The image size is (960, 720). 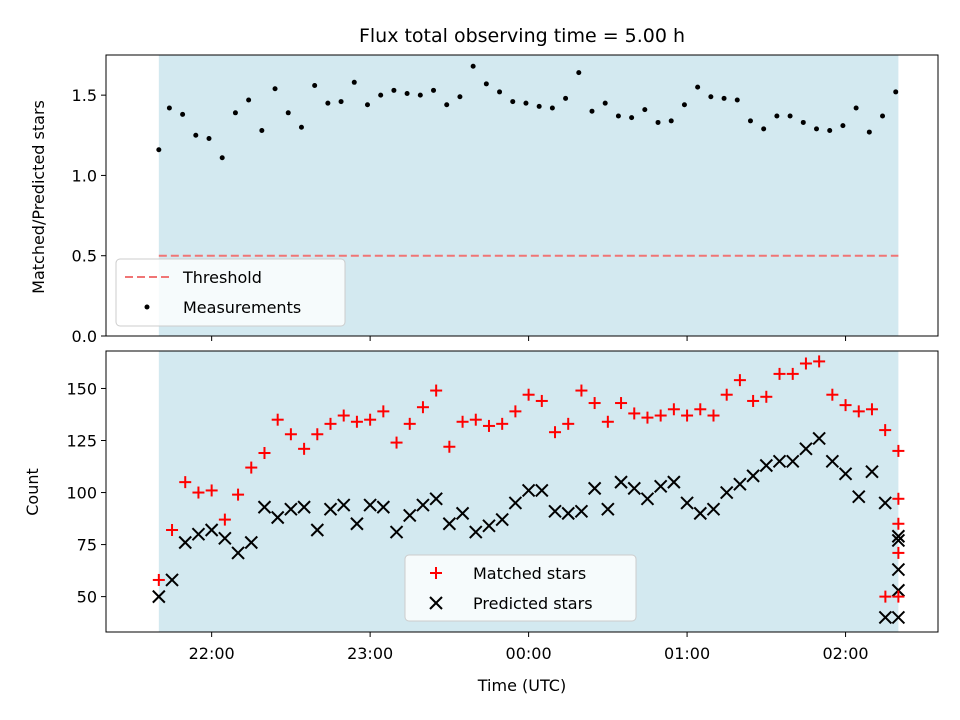 I want to click on top-legend: Threshold Measurements, so click(x=230, y=292).